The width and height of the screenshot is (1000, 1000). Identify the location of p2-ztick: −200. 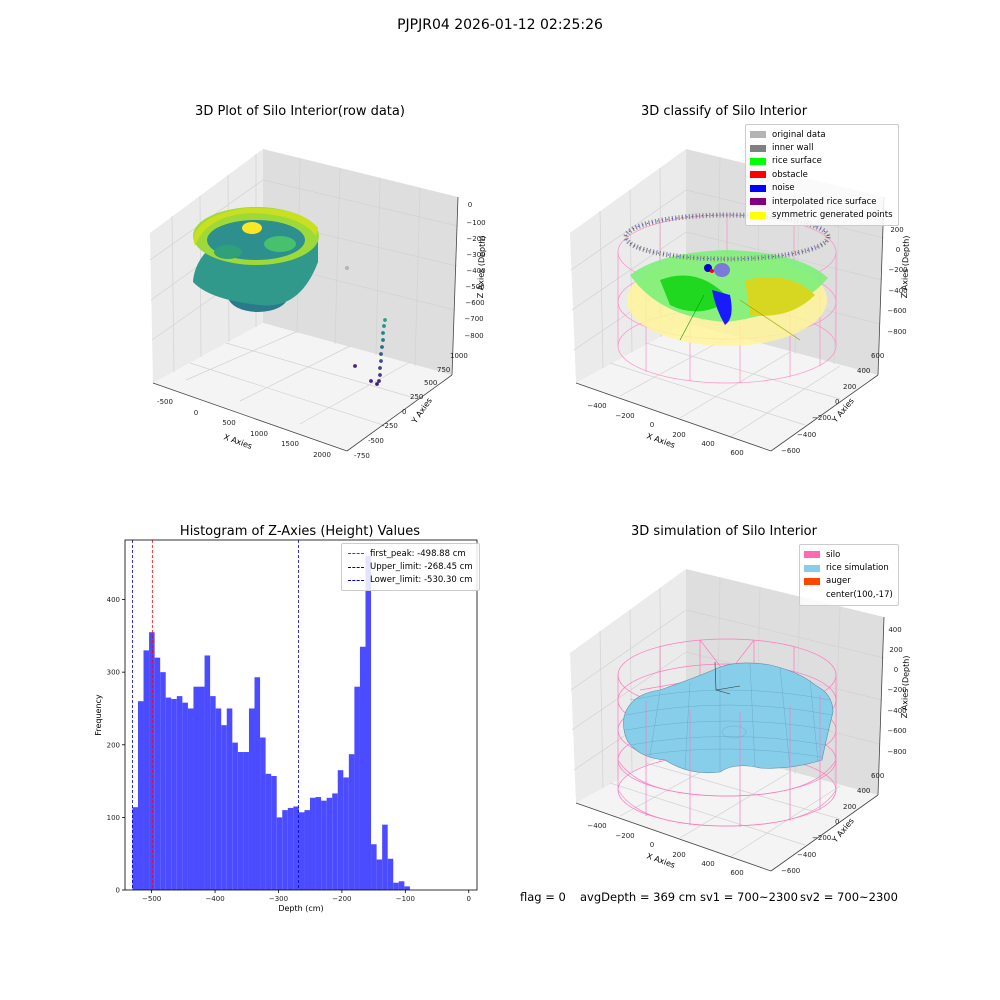
(897, 270).